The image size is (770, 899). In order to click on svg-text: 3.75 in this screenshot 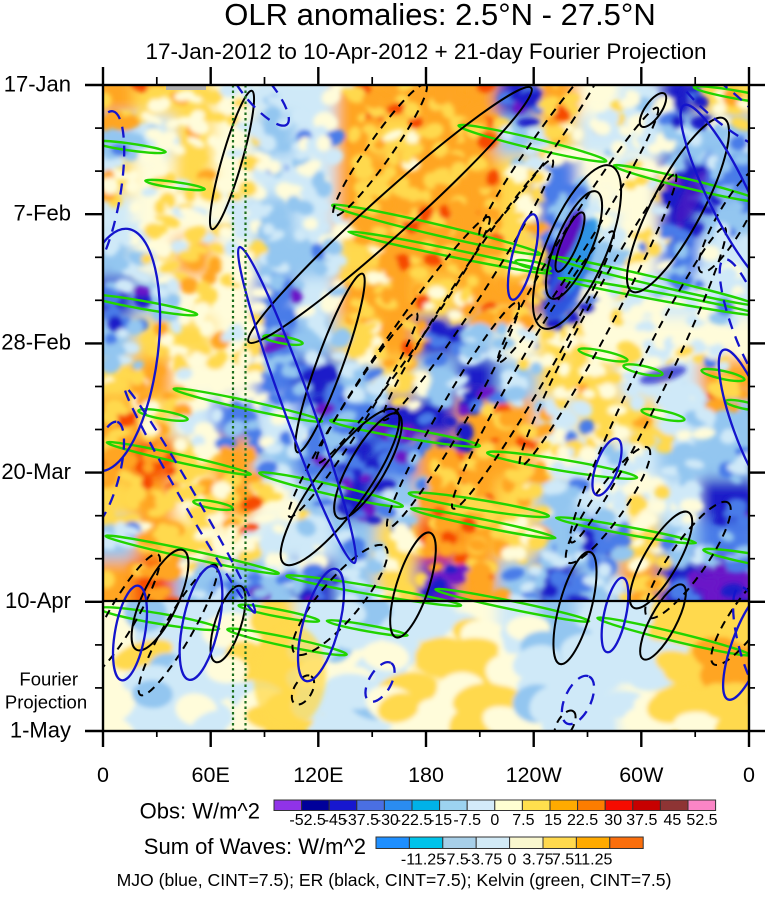, I will do `click(537, 860)`.